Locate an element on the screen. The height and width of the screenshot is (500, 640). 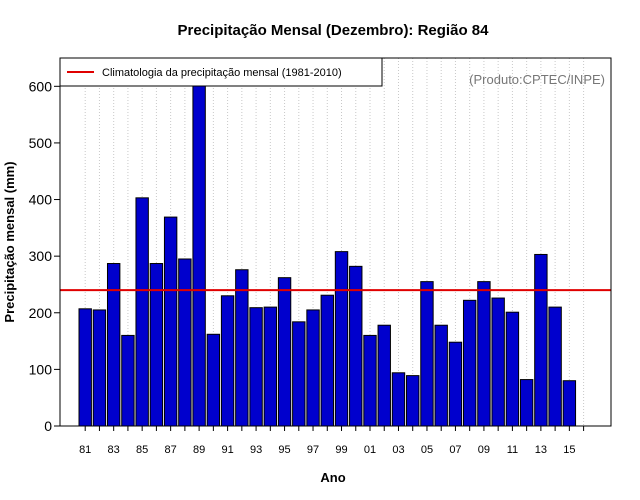
x-tick-label: 91 is located at coordinates (227, 450).